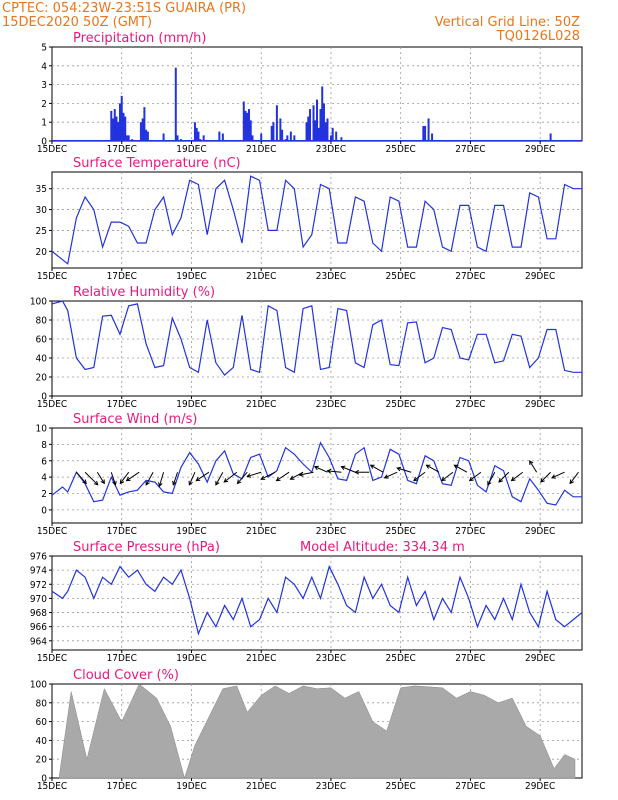 The image size is (618, 800). I want to click on wind-line, so click(316, 473).